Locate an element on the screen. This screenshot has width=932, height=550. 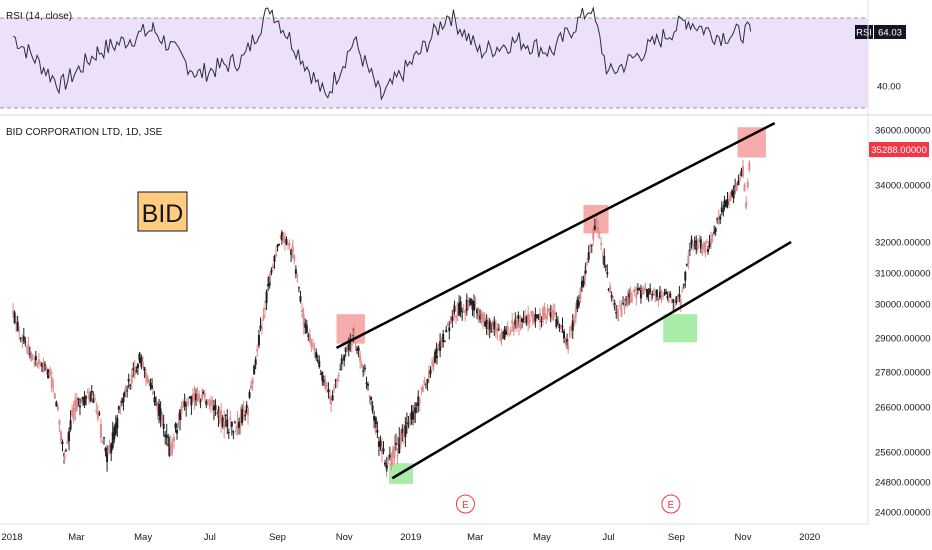
price-tick-label: 29000.00000 is located at coordinates (902, 339).